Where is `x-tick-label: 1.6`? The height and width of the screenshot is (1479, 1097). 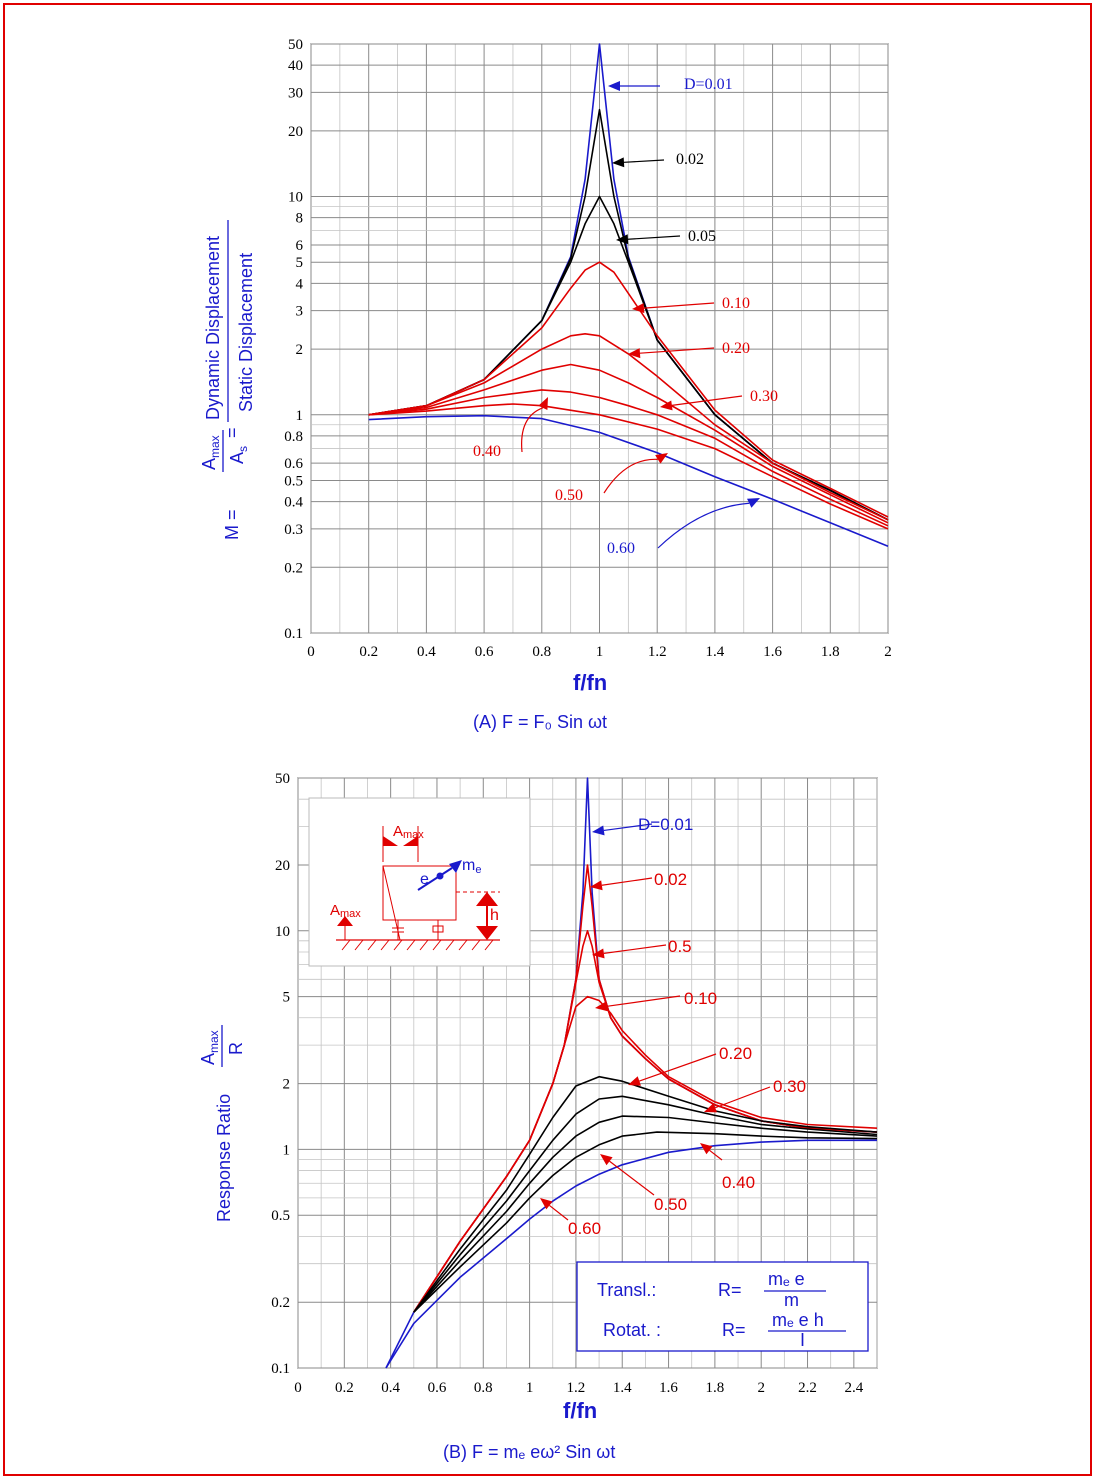
x-tick-label: 1.6 is located at coordinates (668, 1388).